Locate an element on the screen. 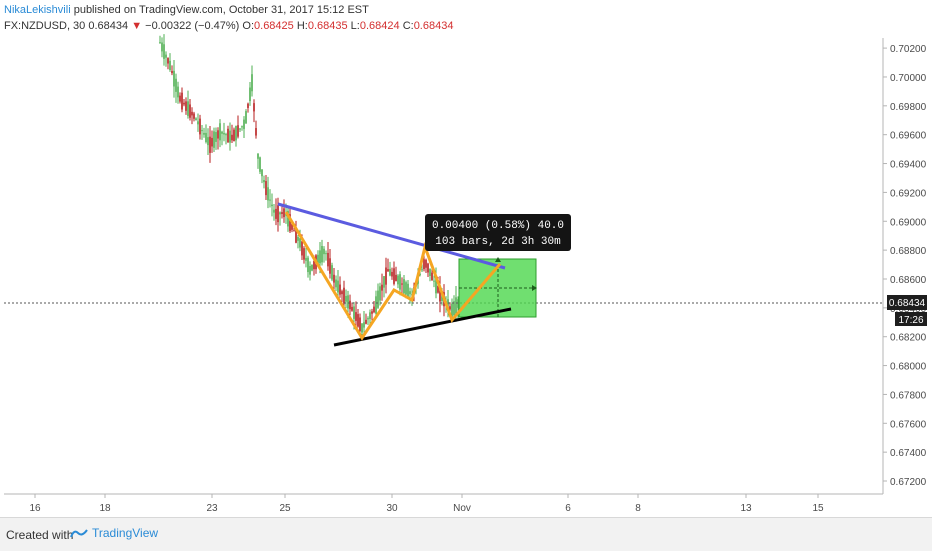 The image size is (932, 551). high-value: 0.68435 is located at coordinates (327, 26).